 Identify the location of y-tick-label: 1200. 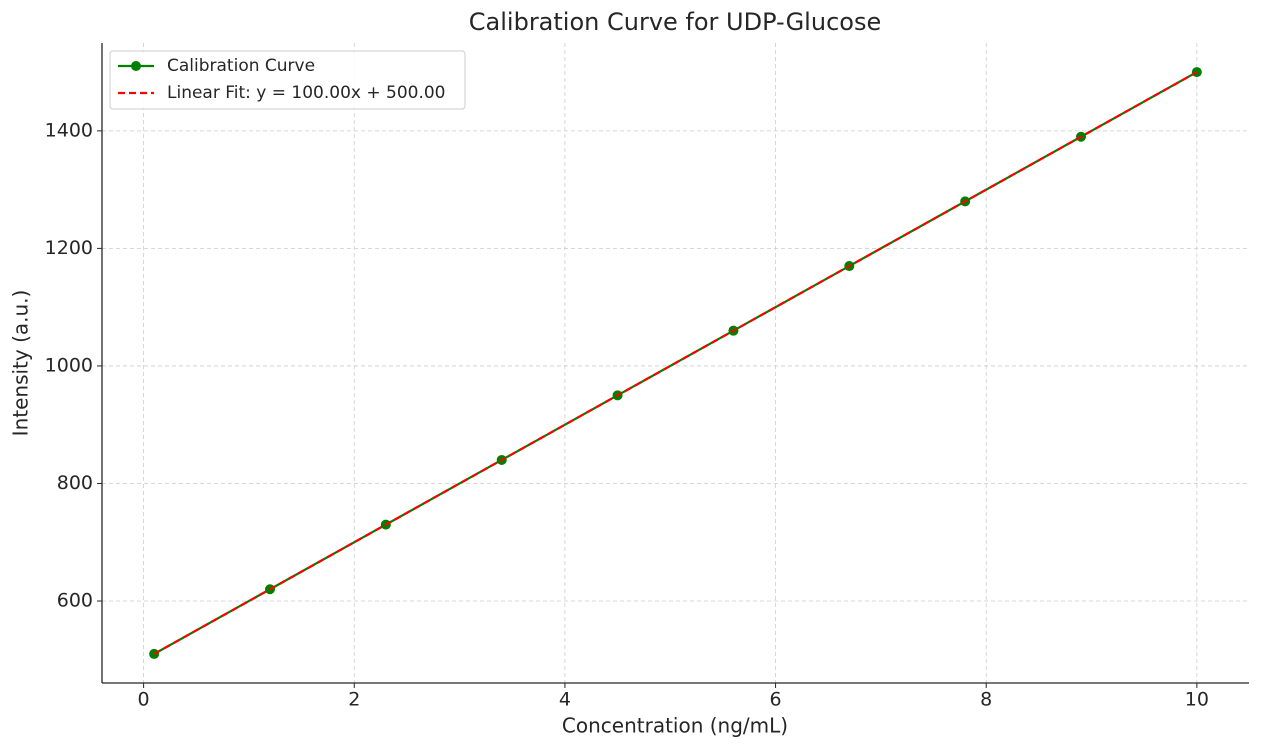
(69, 248).